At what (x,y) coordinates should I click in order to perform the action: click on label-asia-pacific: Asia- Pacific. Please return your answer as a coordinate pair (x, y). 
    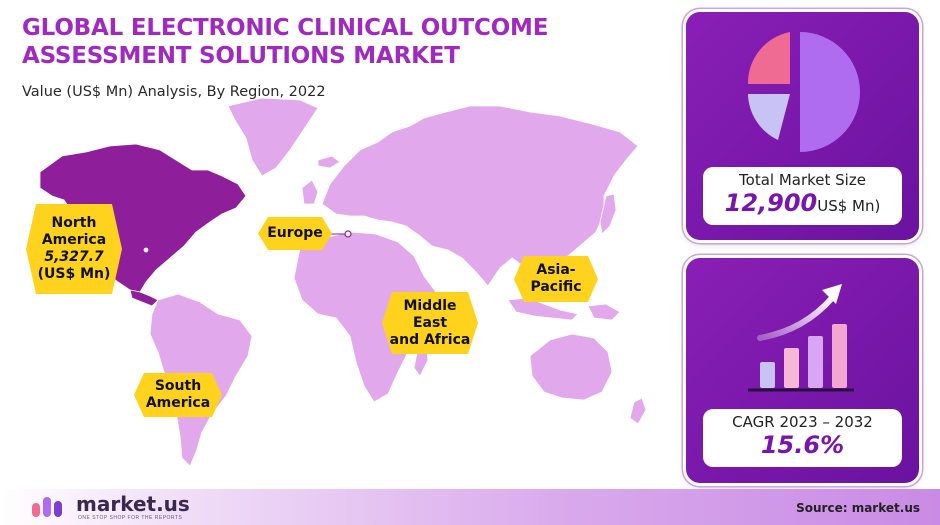
    Looking at the image, I should click on (556, 279).